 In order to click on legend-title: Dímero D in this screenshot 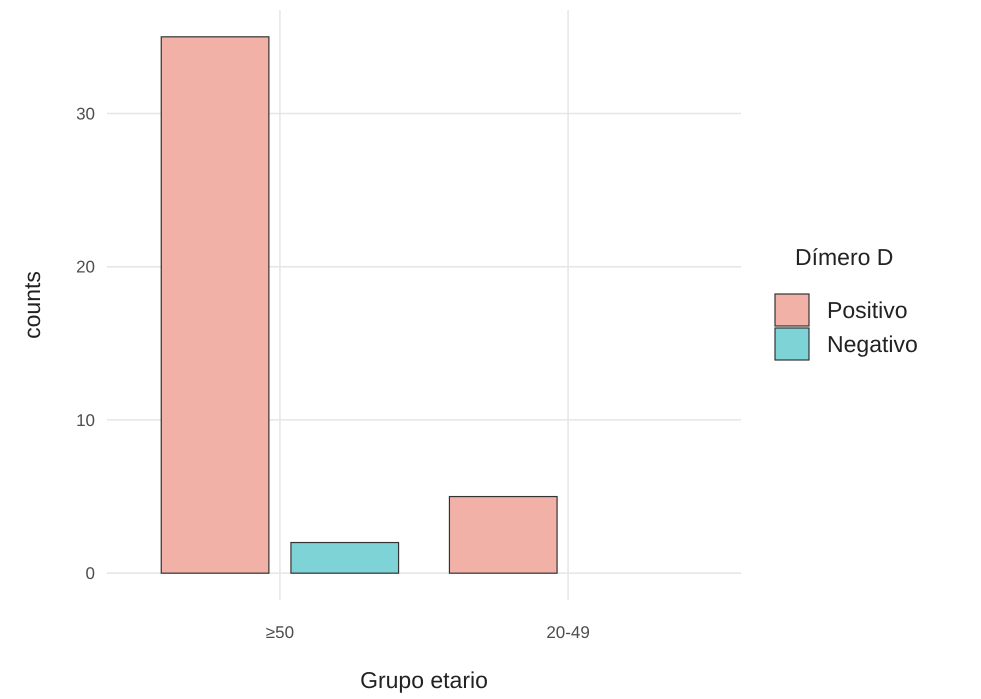, I will do `click(844, 257)`.